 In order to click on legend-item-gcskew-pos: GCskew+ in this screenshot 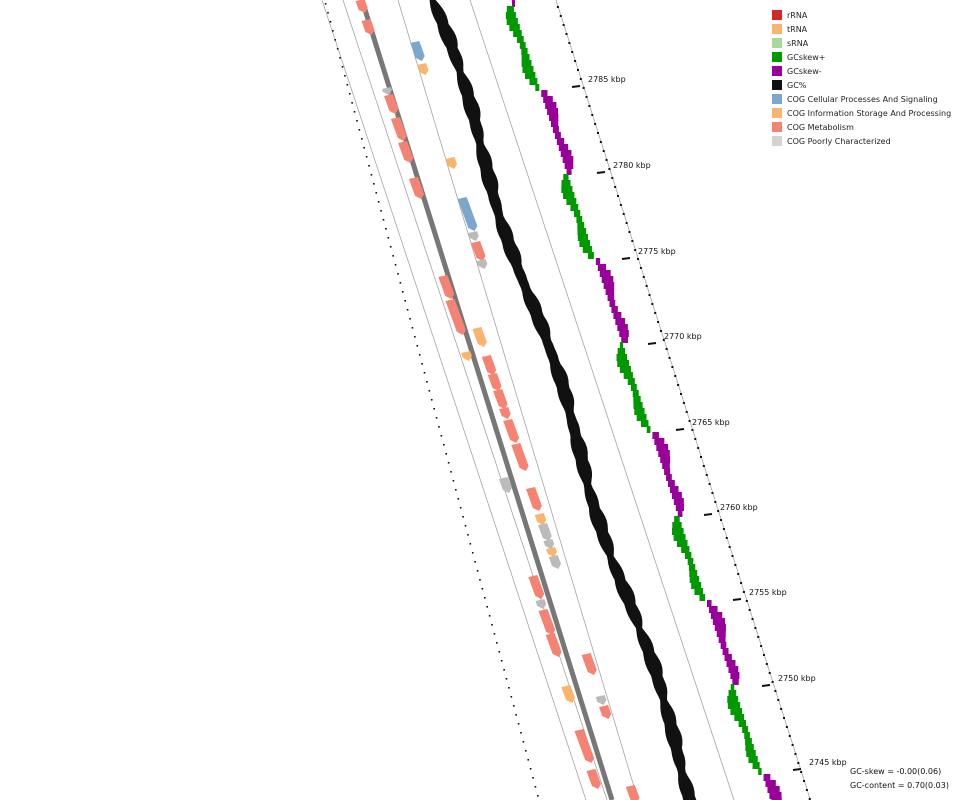, I will do `click(861, 57)`.